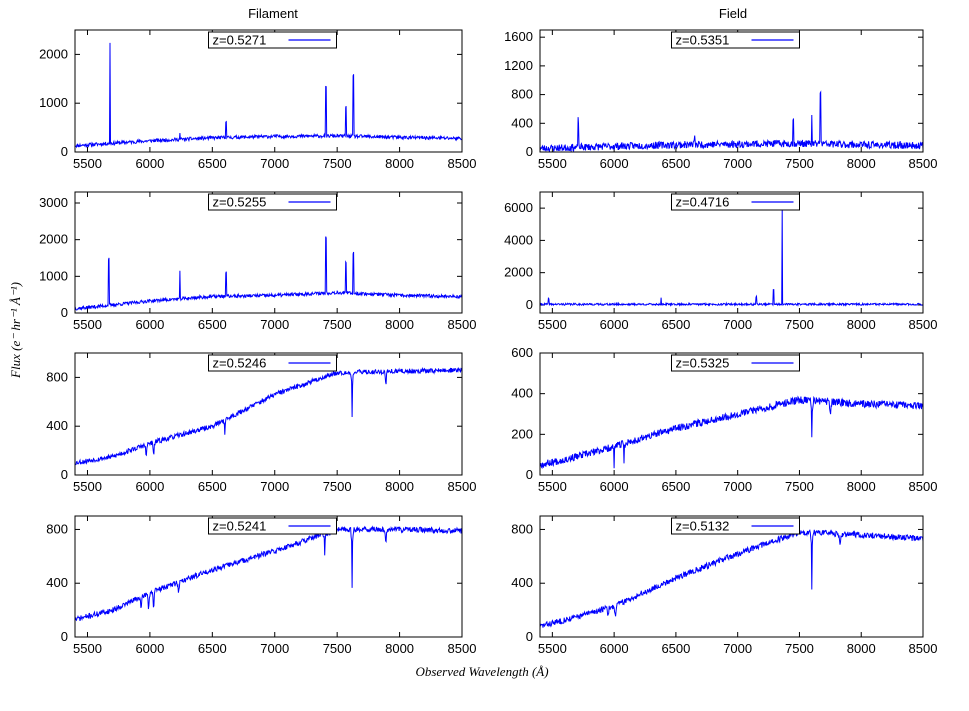  I want to click on y-axis-label: Flux (e⁻ hr⁻¹ Å⁻¹), so click(15, 330).